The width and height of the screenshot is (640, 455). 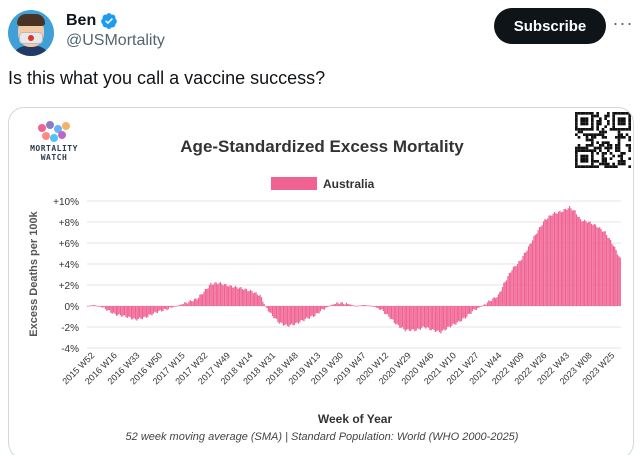 I want to click on subscribe-button: Subscribe, so click(x=550, y=26).